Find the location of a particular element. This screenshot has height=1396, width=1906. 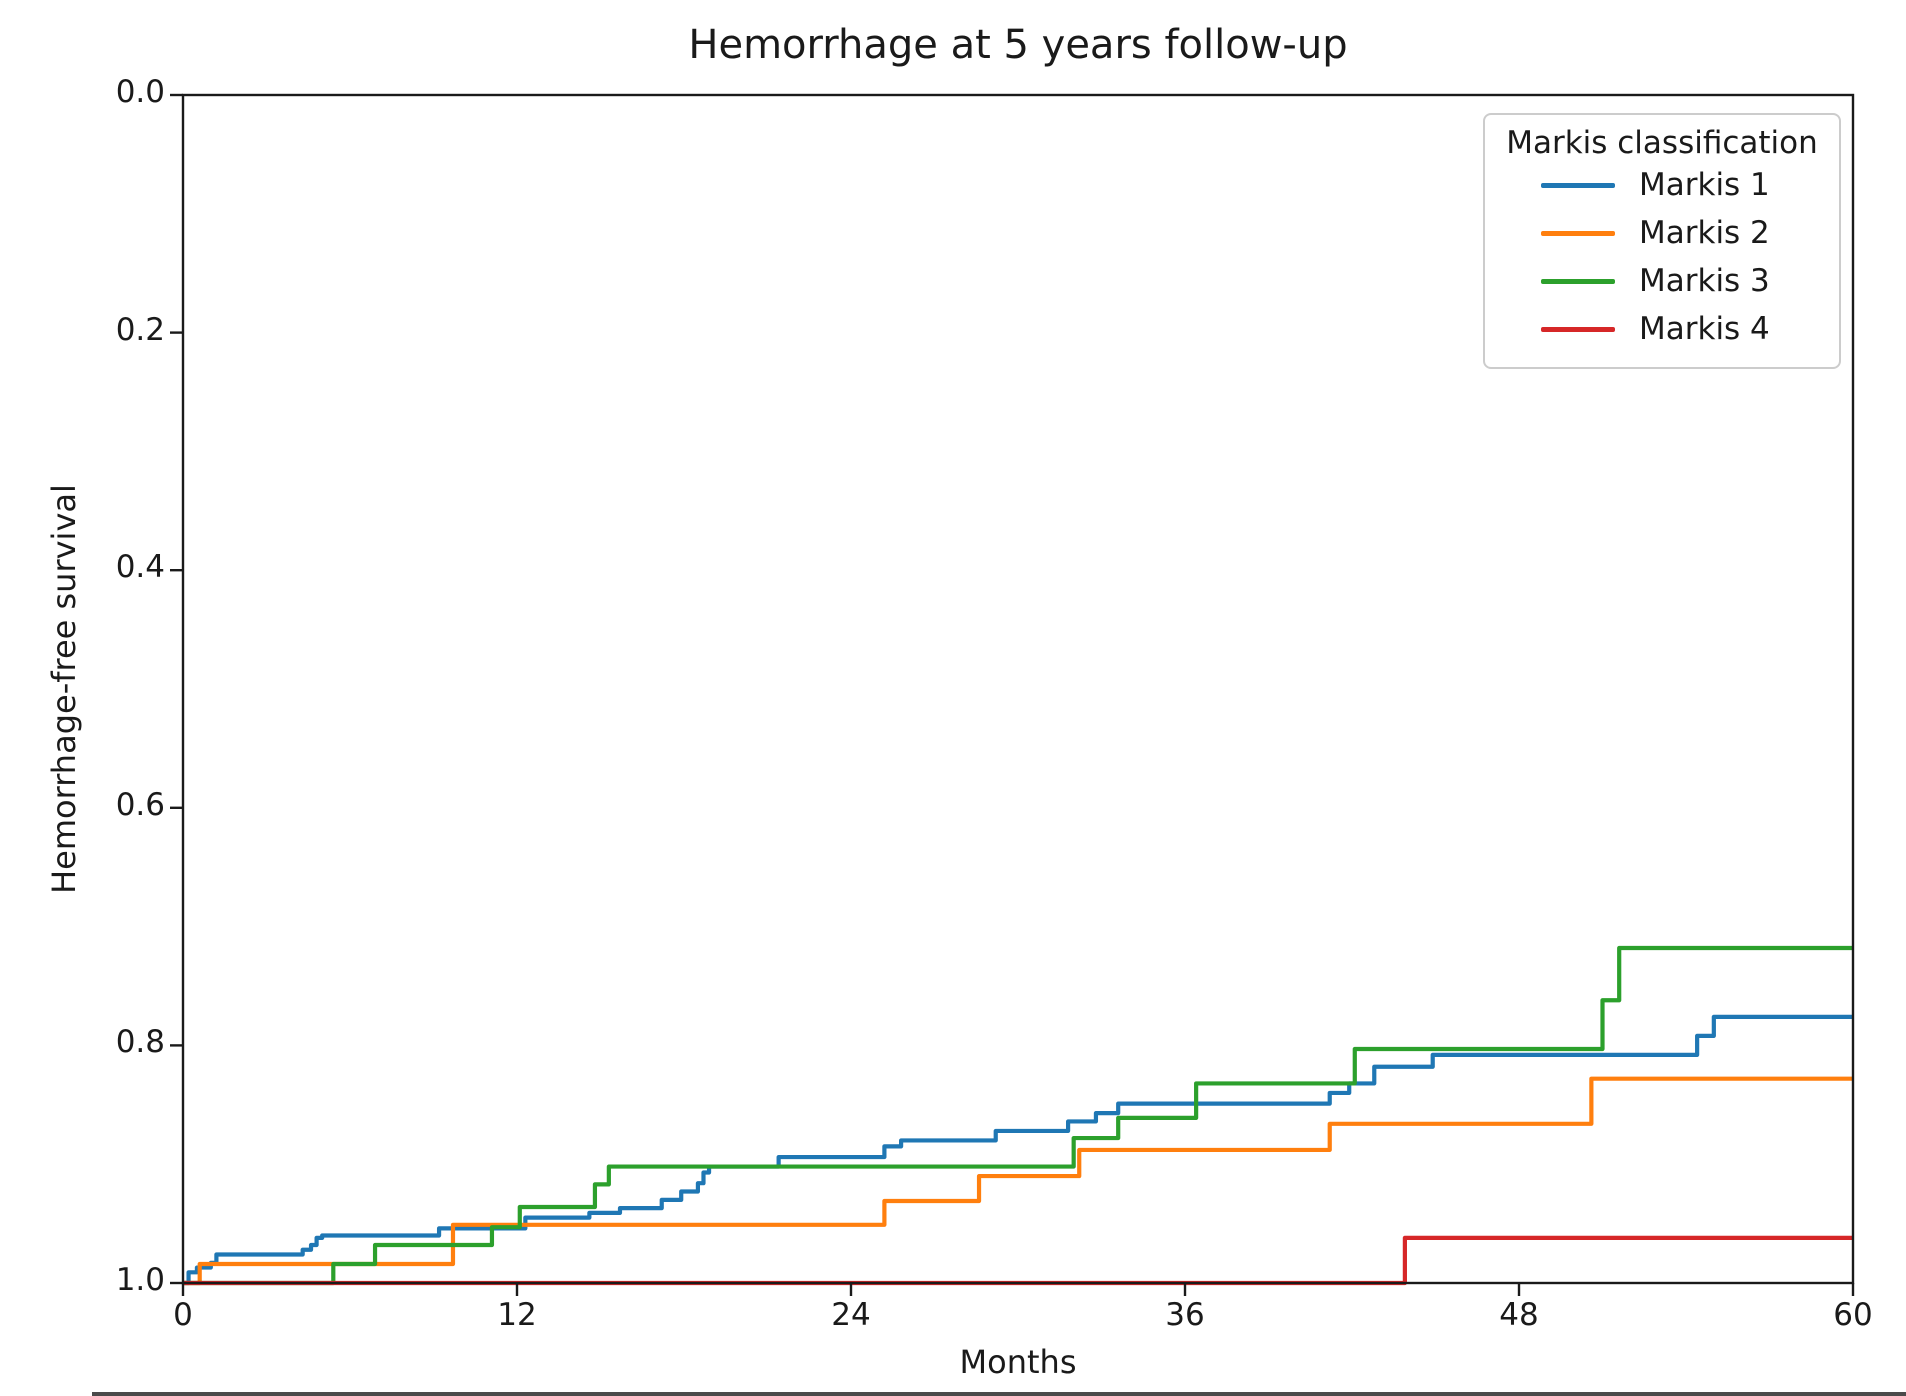

legend-title: Markis classification is located at coordinates (1662, 143).